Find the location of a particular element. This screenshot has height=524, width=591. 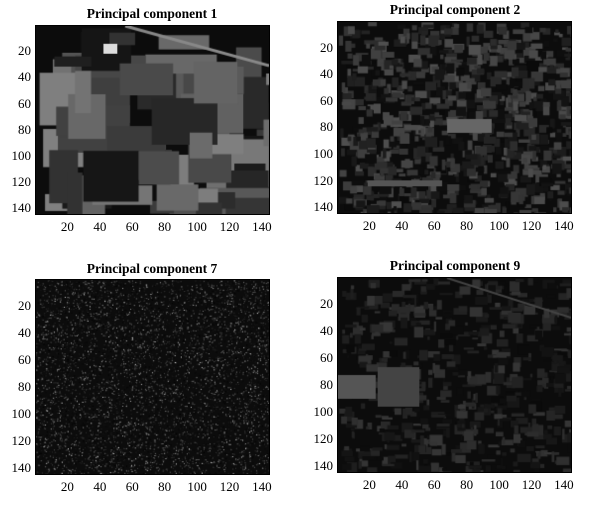

panel-title: Principal component 7 is located at coordinates (152, 268).